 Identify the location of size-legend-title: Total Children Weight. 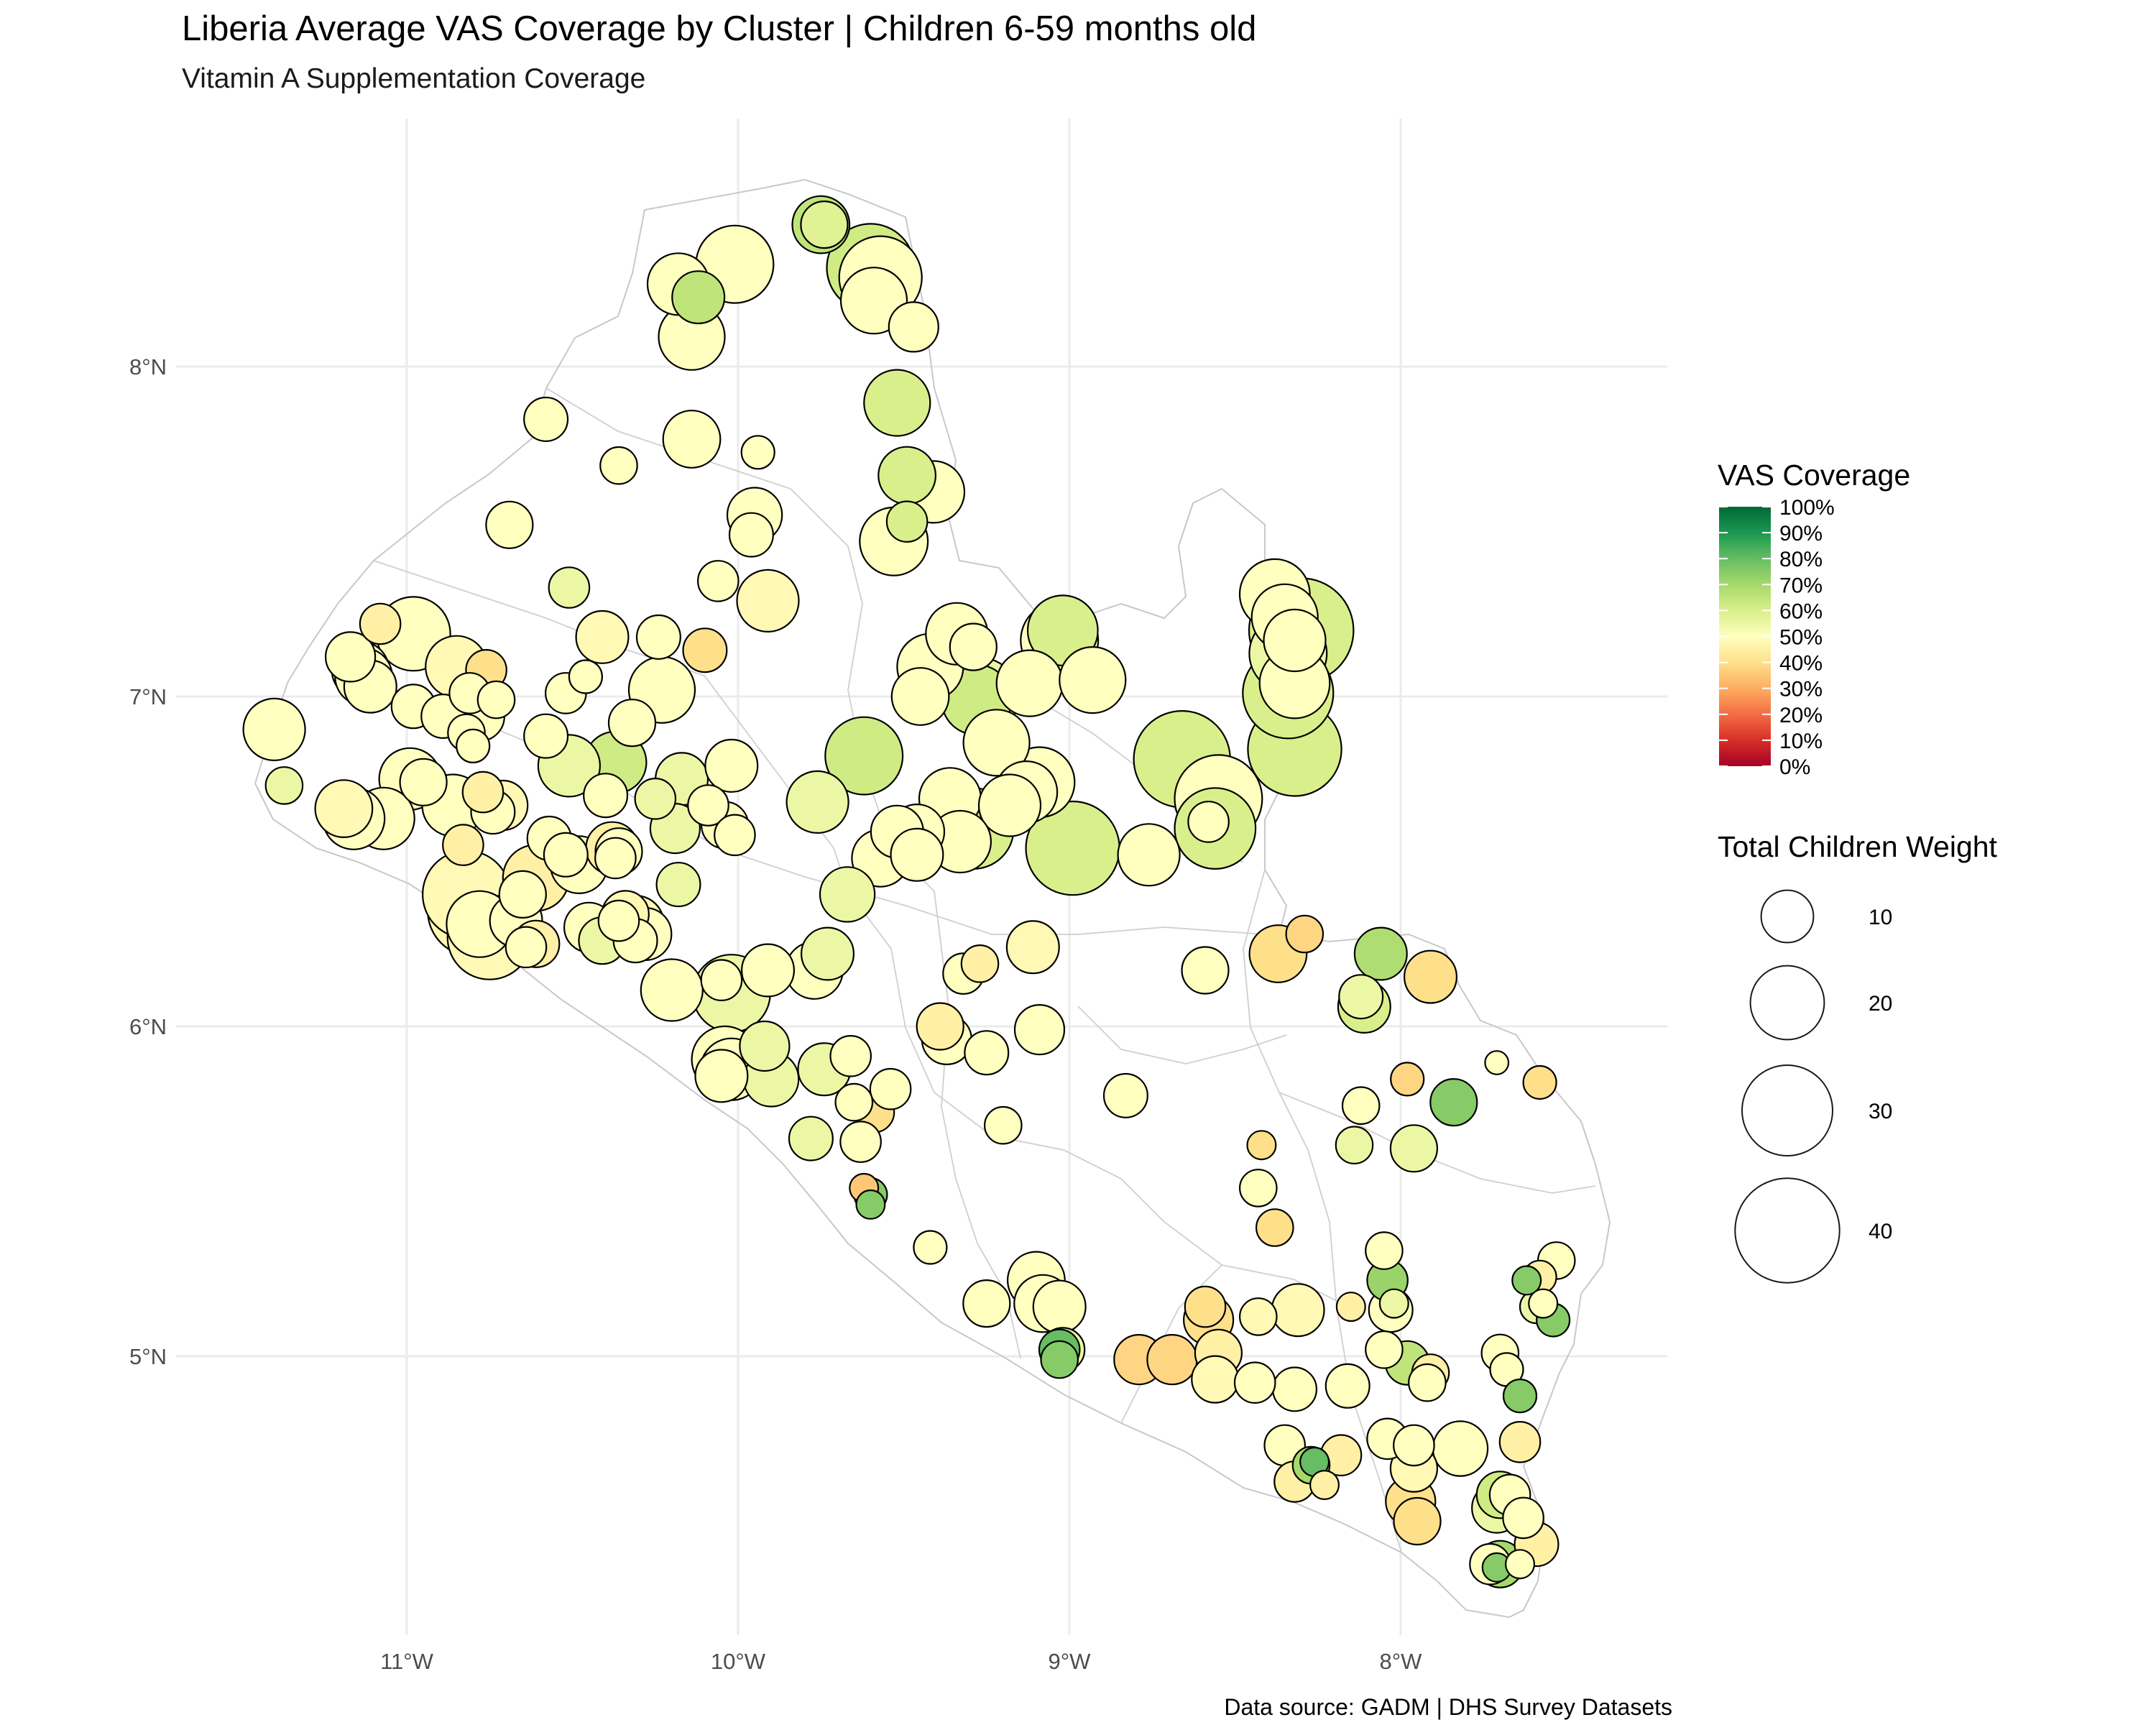
(1858, 846).